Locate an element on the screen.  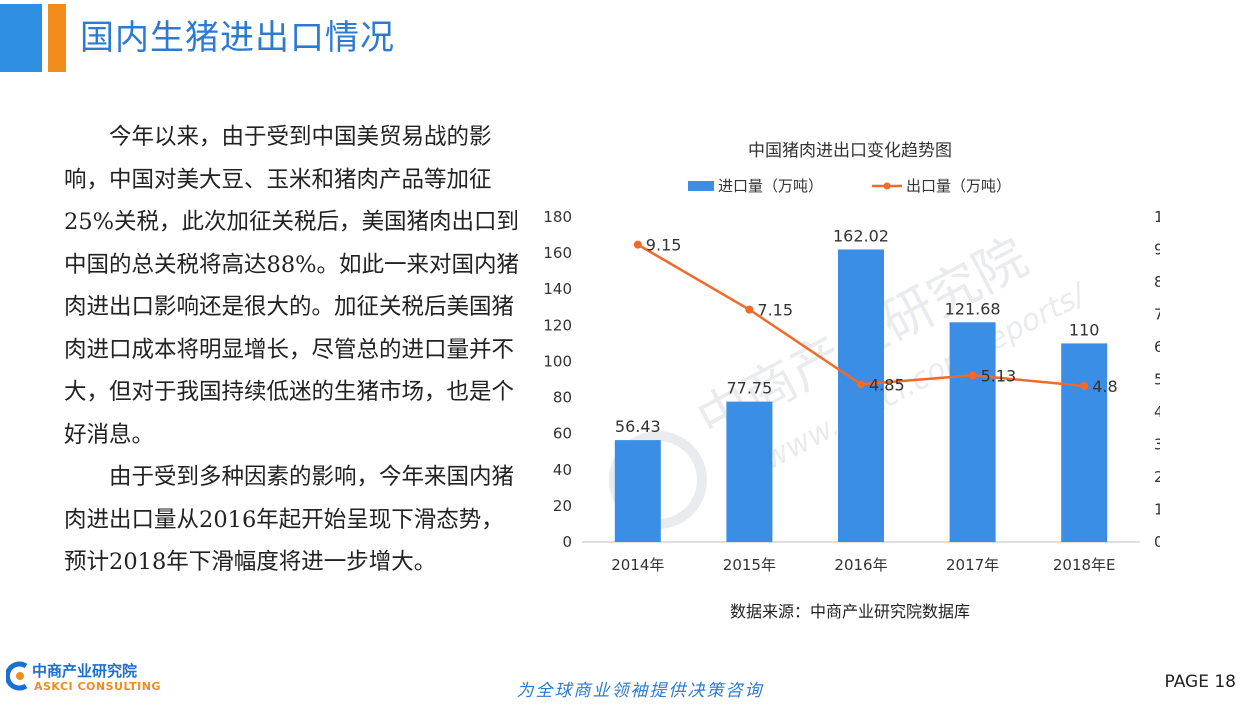
legend-marker-exports is located at coordinates (887, 186).